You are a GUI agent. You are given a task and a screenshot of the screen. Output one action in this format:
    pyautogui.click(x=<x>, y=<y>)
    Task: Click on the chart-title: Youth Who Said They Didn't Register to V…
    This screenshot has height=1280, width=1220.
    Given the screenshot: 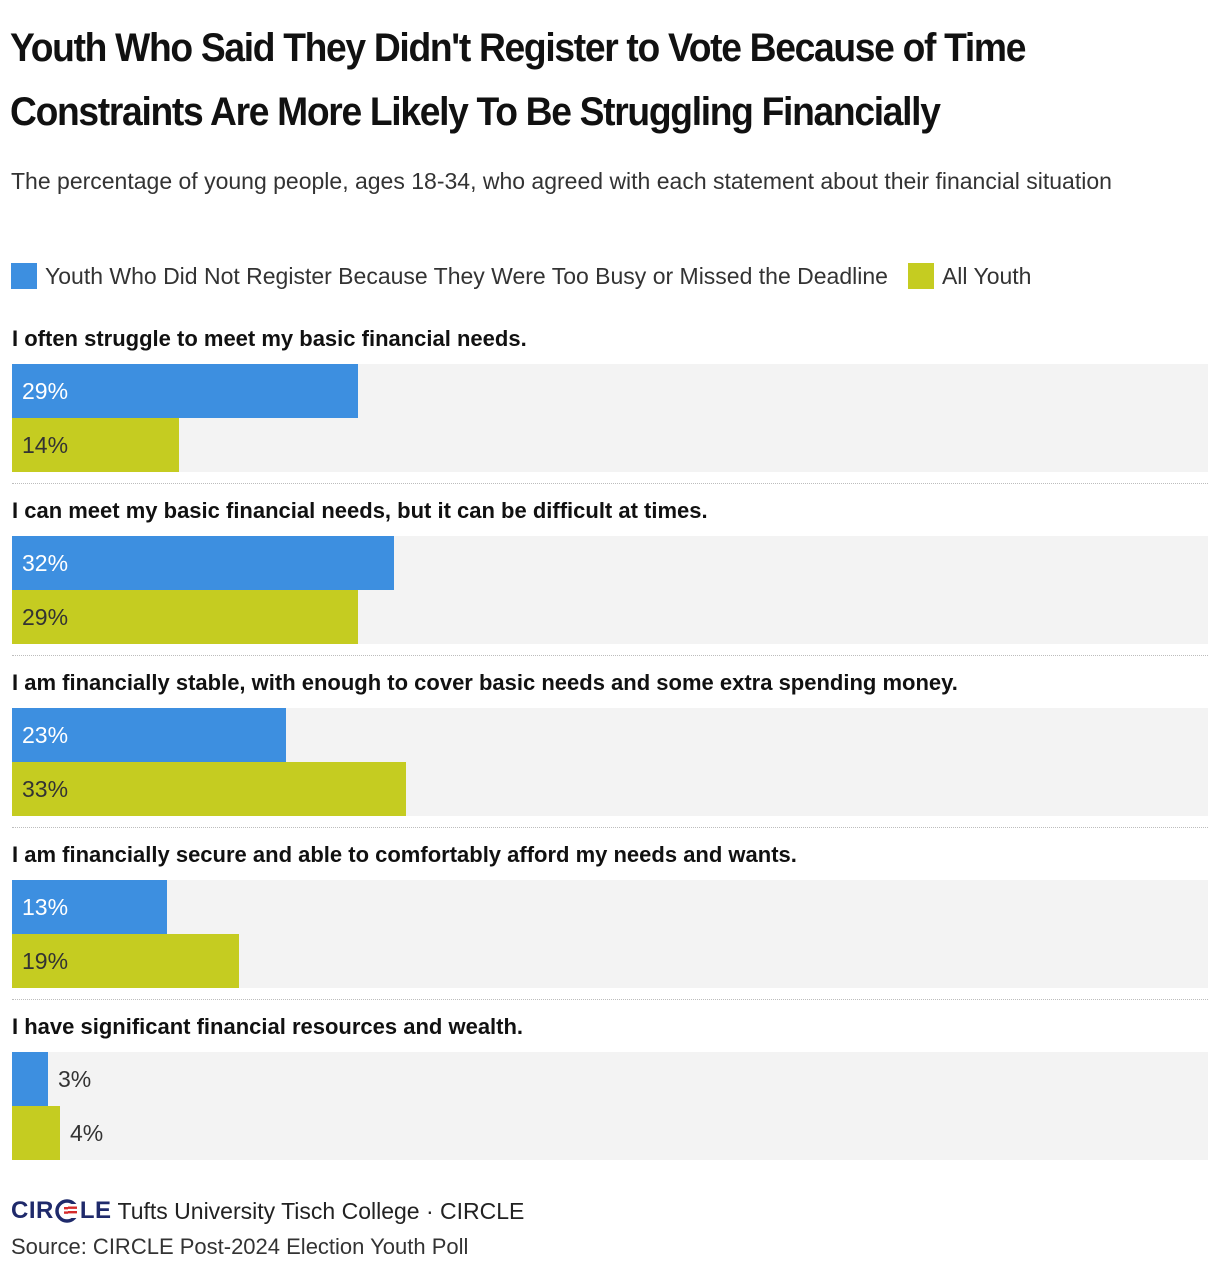 What is the action you would take?
    pyautogui.click(x=518, y=80)
    